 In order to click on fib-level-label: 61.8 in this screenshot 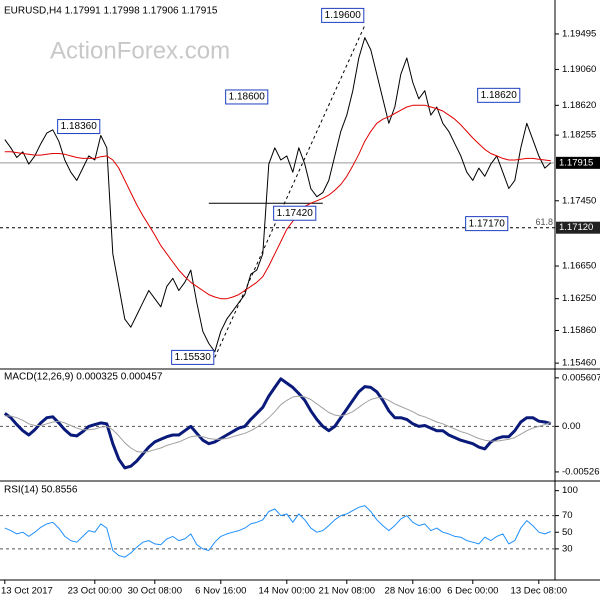, I will do `click(544, 222)`.